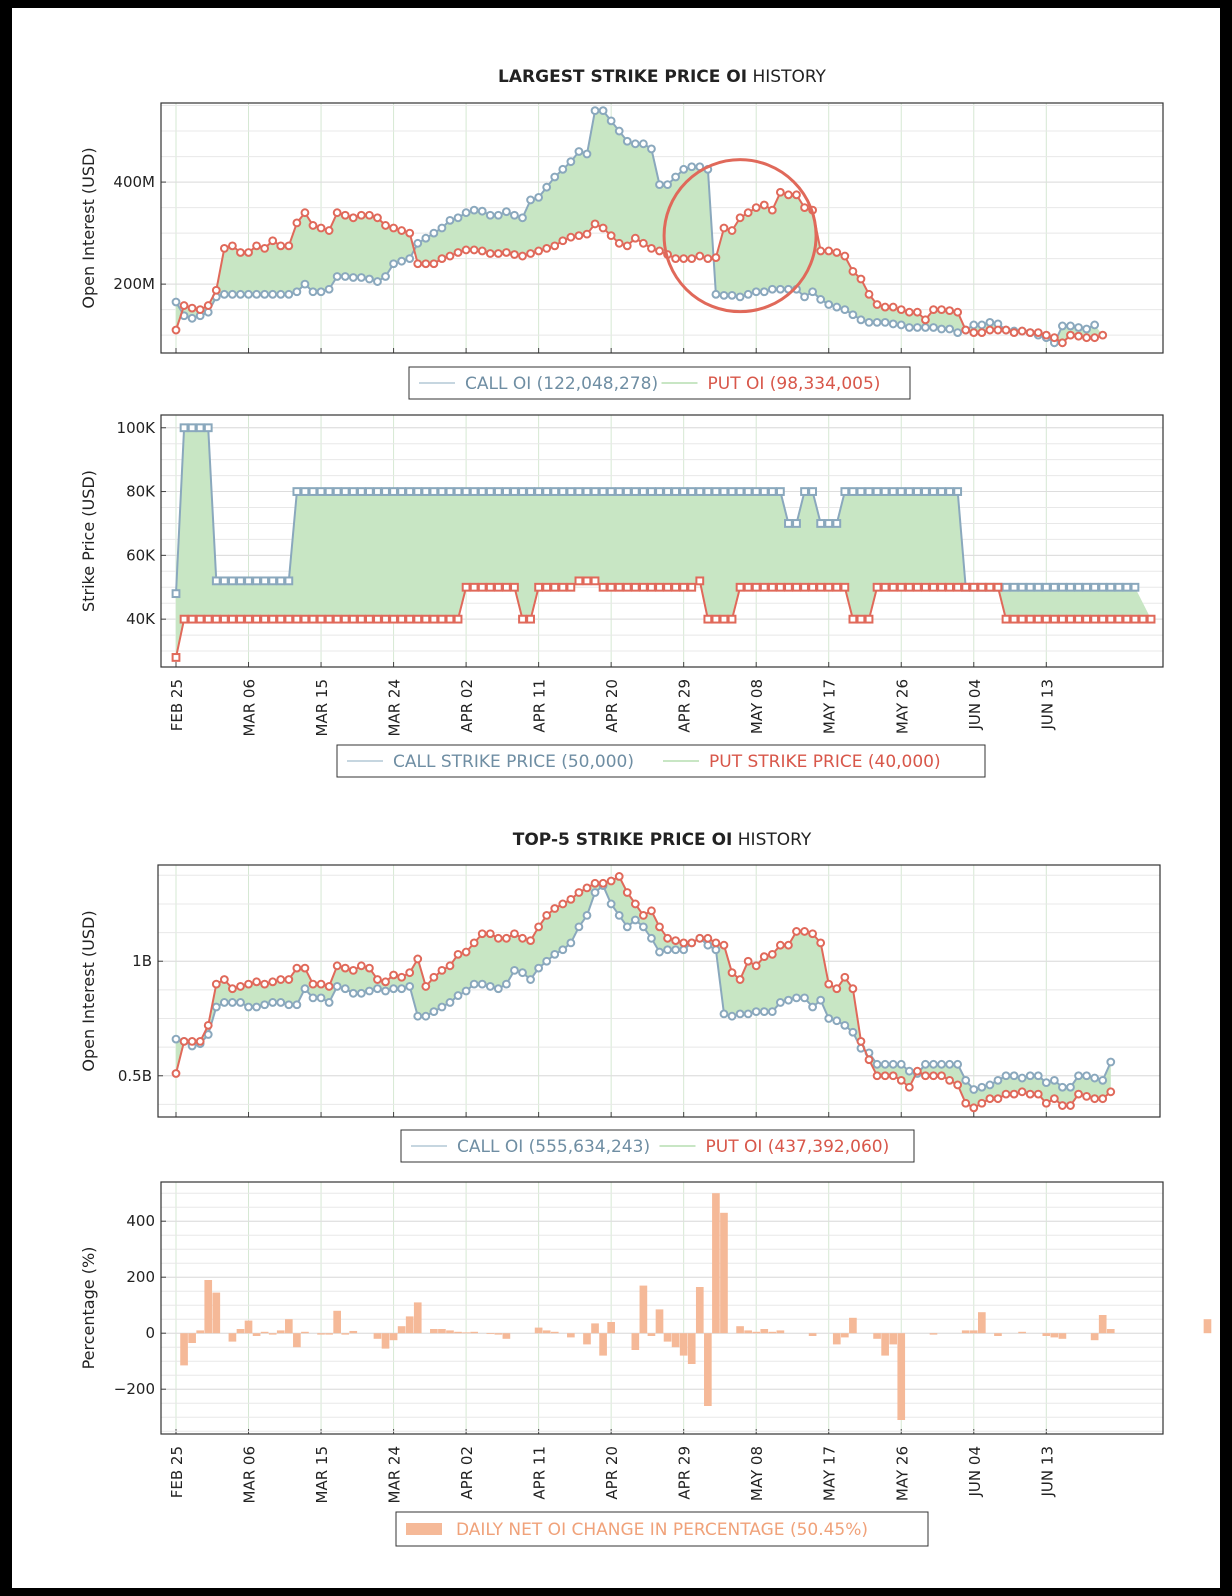  What do you see at coordinates (904, 762) in the screenshot?
I see `legend-value: (40,000)` at bounding box center [904, 762].